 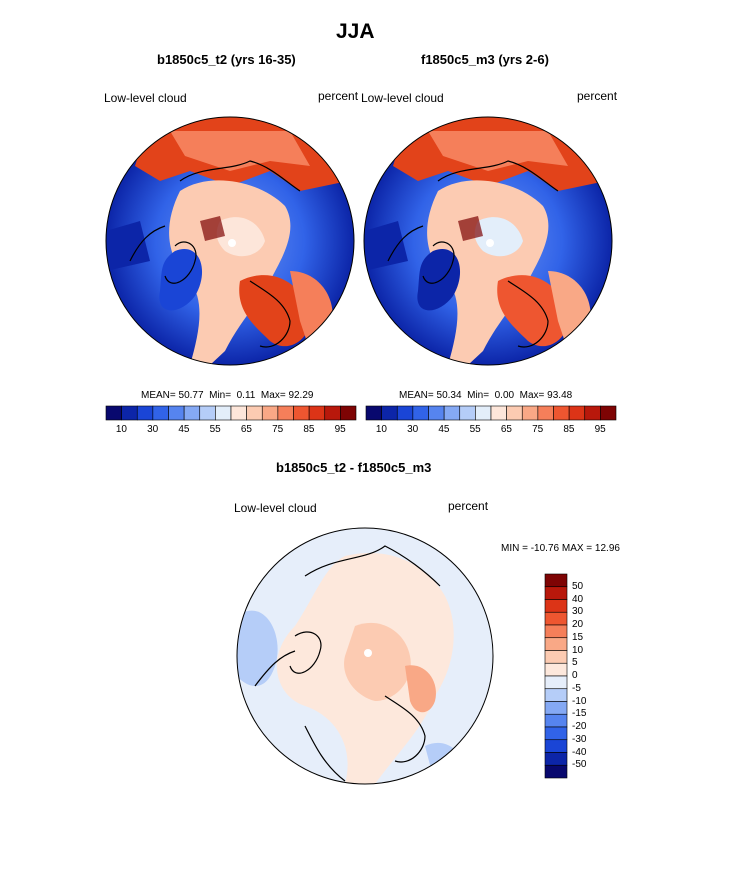 What do you see at coordinates (355, 31) in the screenshot?
I see `season-title: JJA` at bounding box center [355, 31].